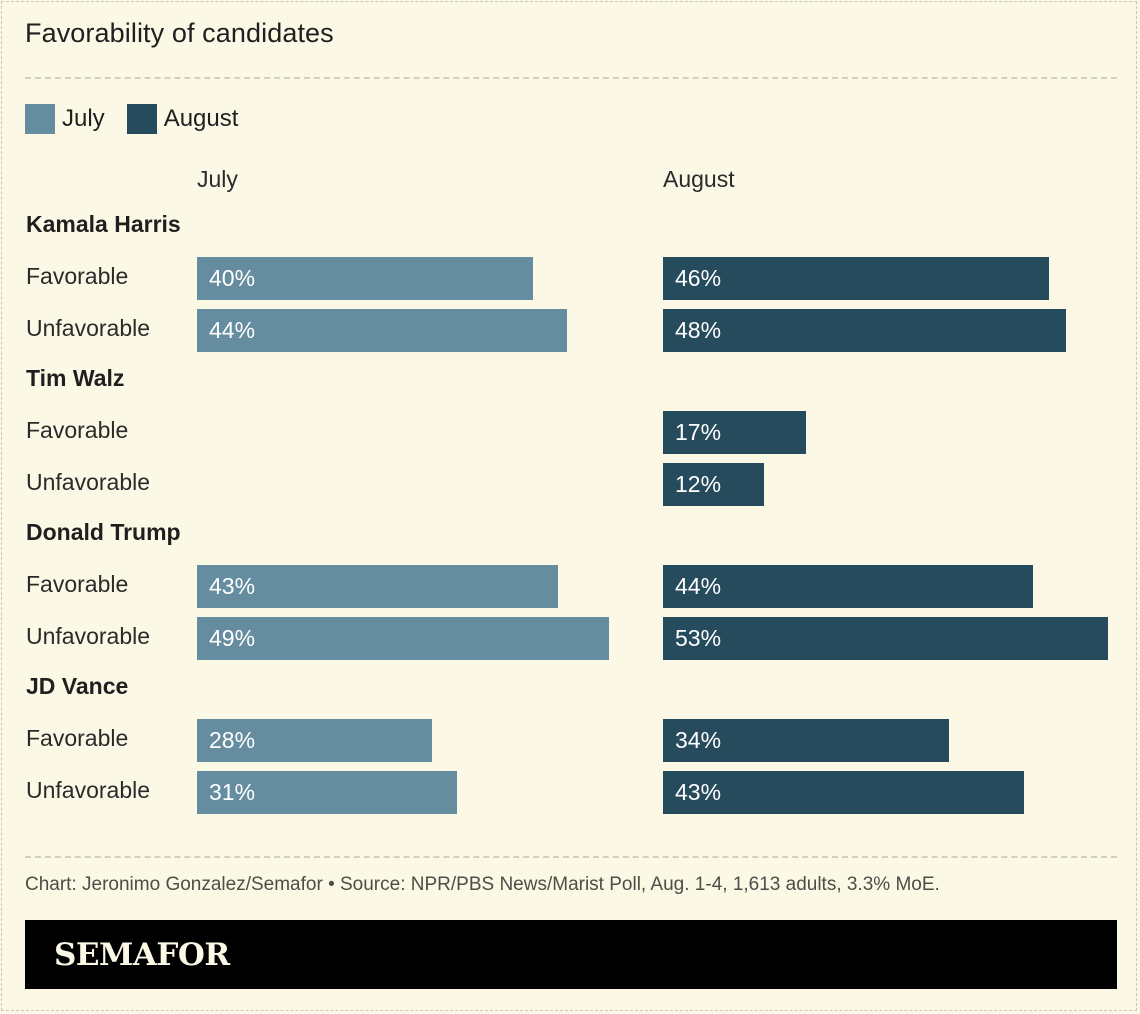 This screenshot has height=1014, width=1140. What do you see at coordinates (698, 278) in the screenshot?
I see `bar-value-label: 46%` at bounding box center [698, 278].